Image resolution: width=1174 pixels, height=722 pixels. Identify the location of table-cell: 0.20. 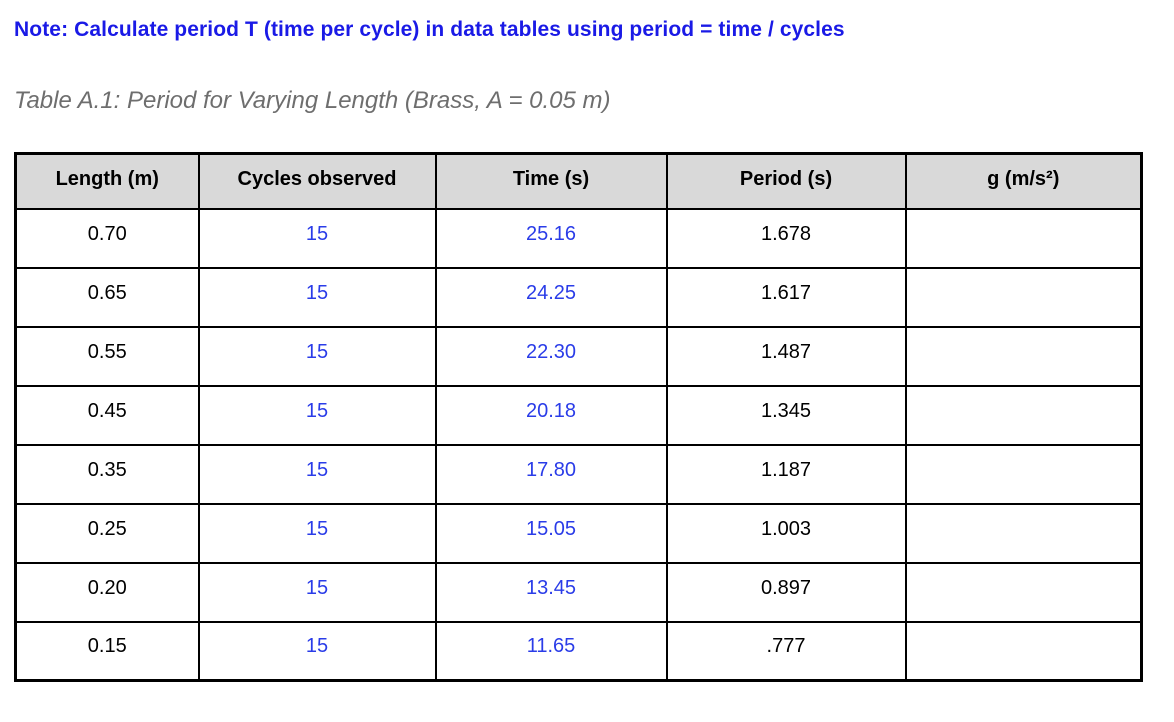
(107, 592).